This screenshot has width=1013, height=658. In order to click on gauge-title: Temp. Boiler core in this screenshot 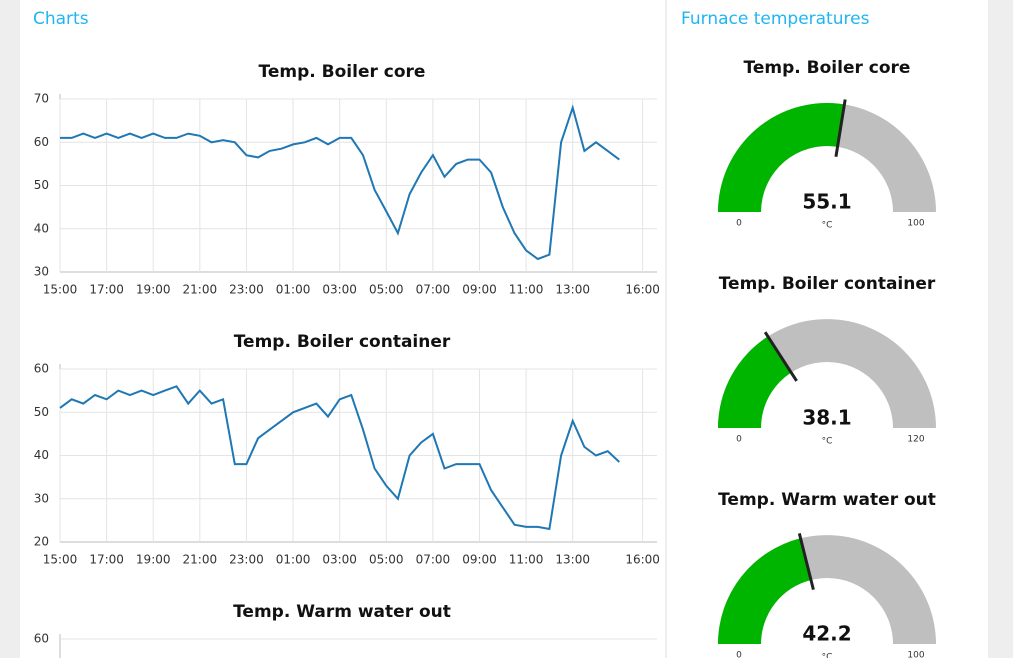, I will do `click(827, 68)`.